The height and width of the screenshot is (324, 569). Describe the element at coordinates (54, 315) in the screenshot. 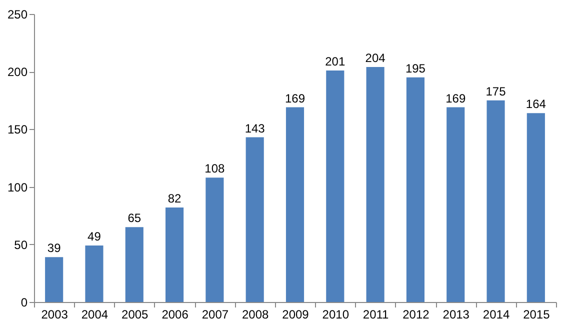

I see `x-tick-label: 2003` at that location.